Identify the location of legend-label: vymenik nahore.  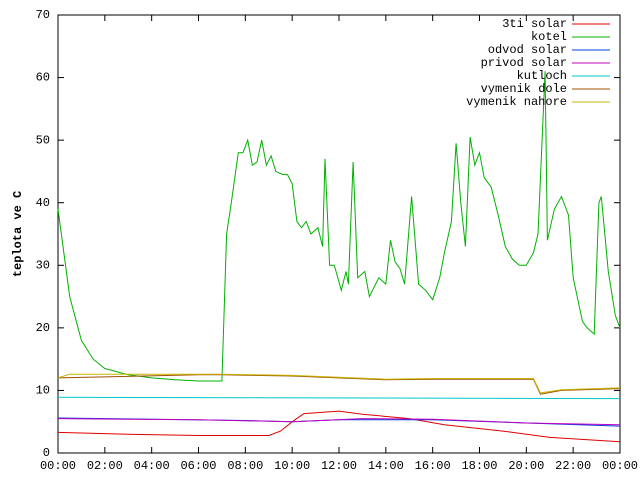
(516, 102).